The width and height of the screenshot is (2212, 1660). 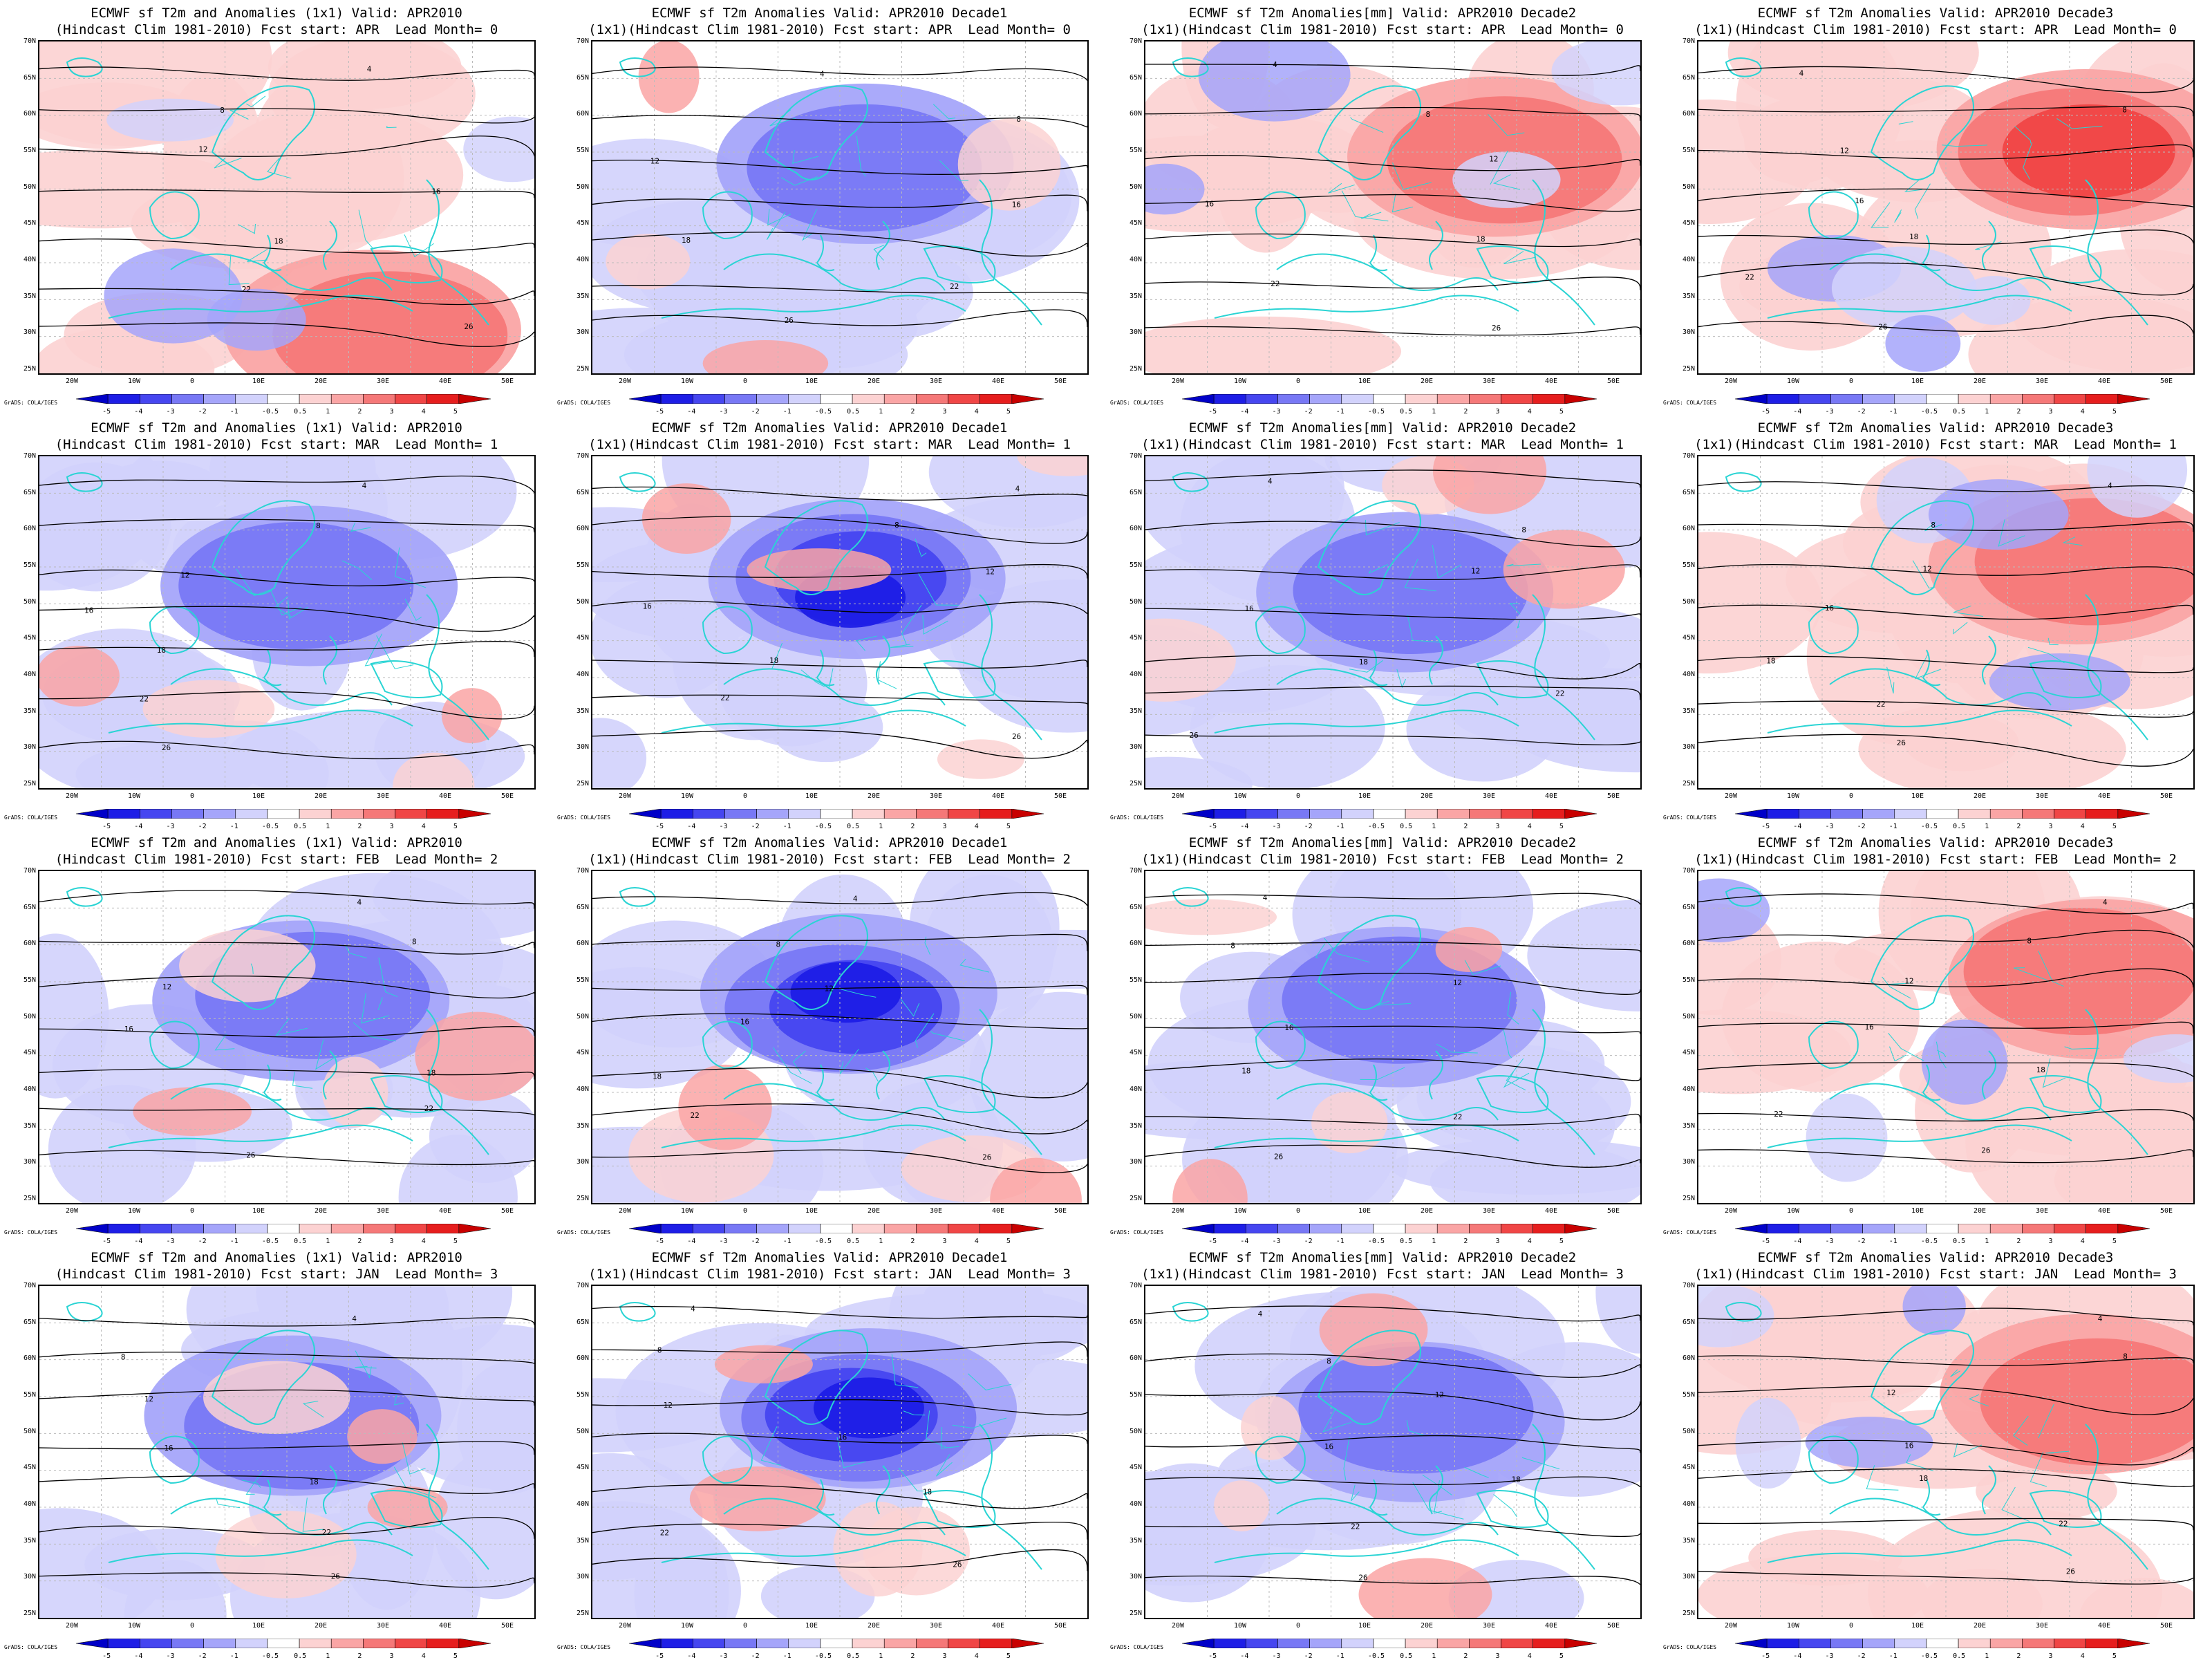 What do you see at coordinates (1489, 1626) in the screenshot?
I see `lon-label: 30E` at bounding box center [1489, 1626].